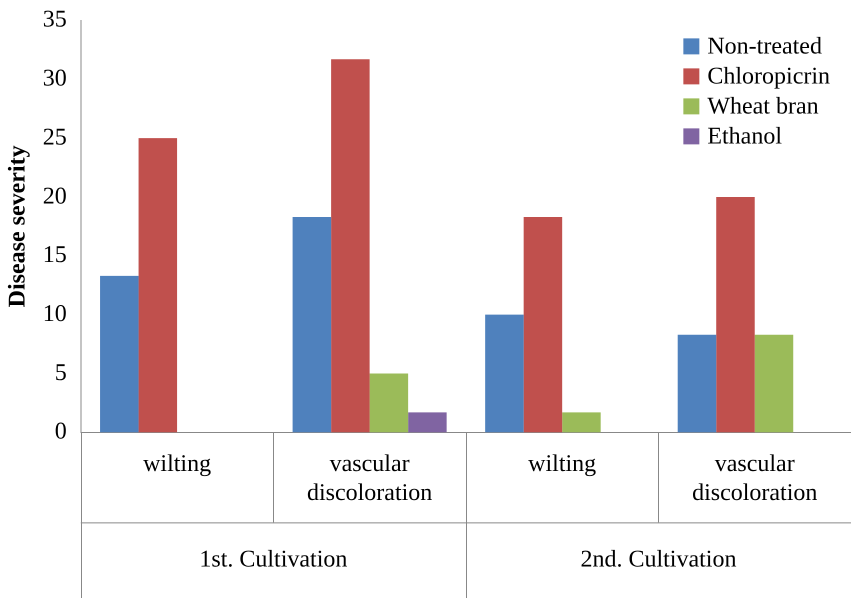 This screenshot has width=851, height=598. I want to click on y-tick-label: 25, so click(54, 137).